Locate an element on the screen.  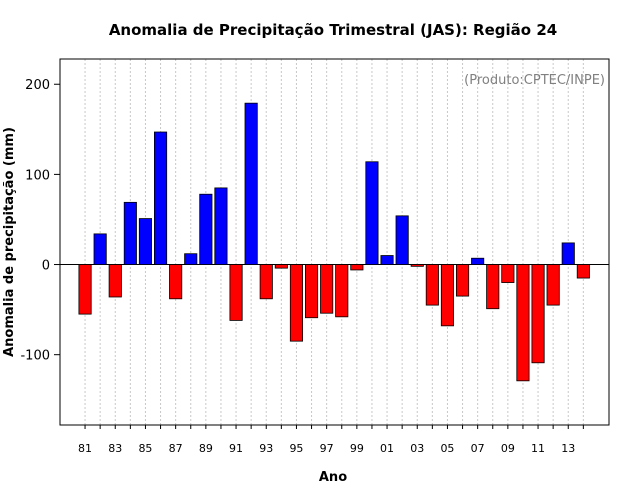
source-annotation: (Produto:CPTEC/INPE) is located at coordinates (534, 80).